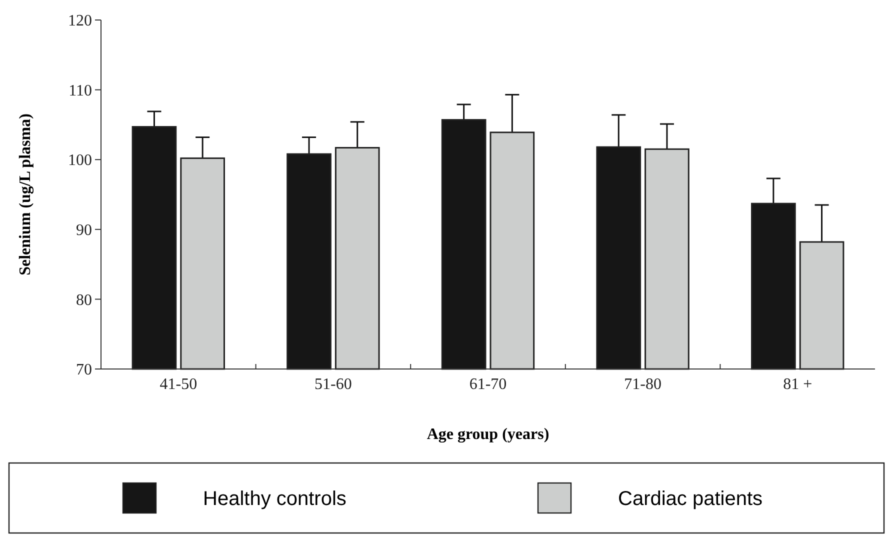 This screenshot has width=893, height=547. I want to click on y-tick-label: 80, so click(84, 300).